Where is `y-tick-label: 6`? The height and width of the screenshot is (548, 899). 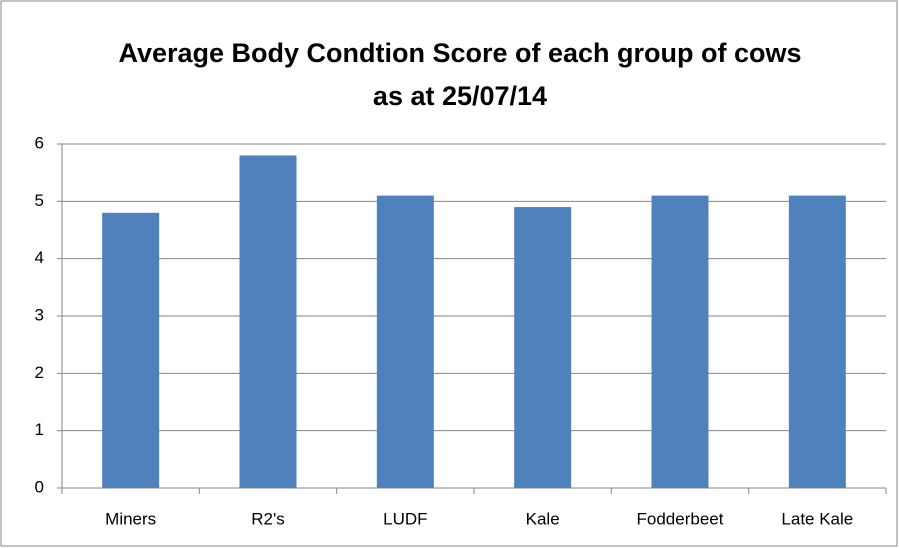 y-tick-label: 6 is located at coordinates (39, 142).